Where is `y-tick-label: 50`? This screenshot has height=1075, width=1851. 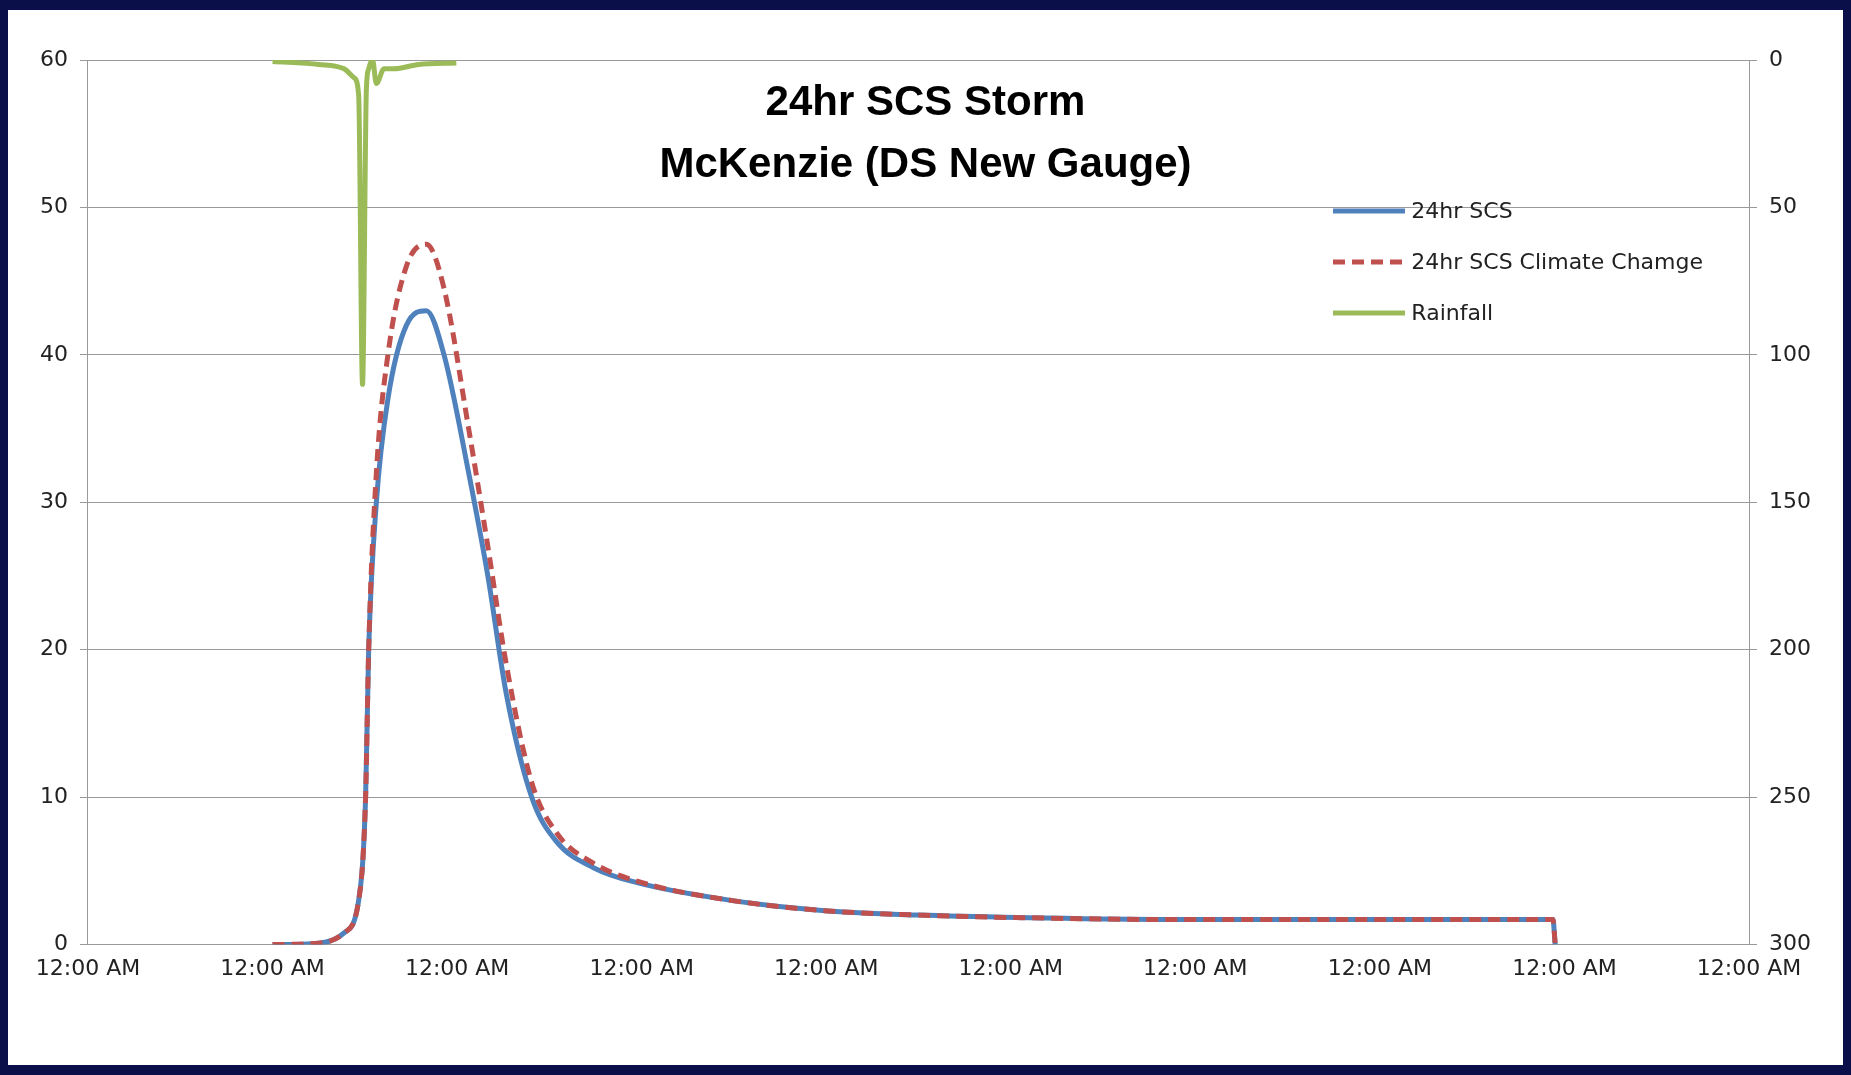 y-tick-label: 50 is located at coordinates (53, 206).